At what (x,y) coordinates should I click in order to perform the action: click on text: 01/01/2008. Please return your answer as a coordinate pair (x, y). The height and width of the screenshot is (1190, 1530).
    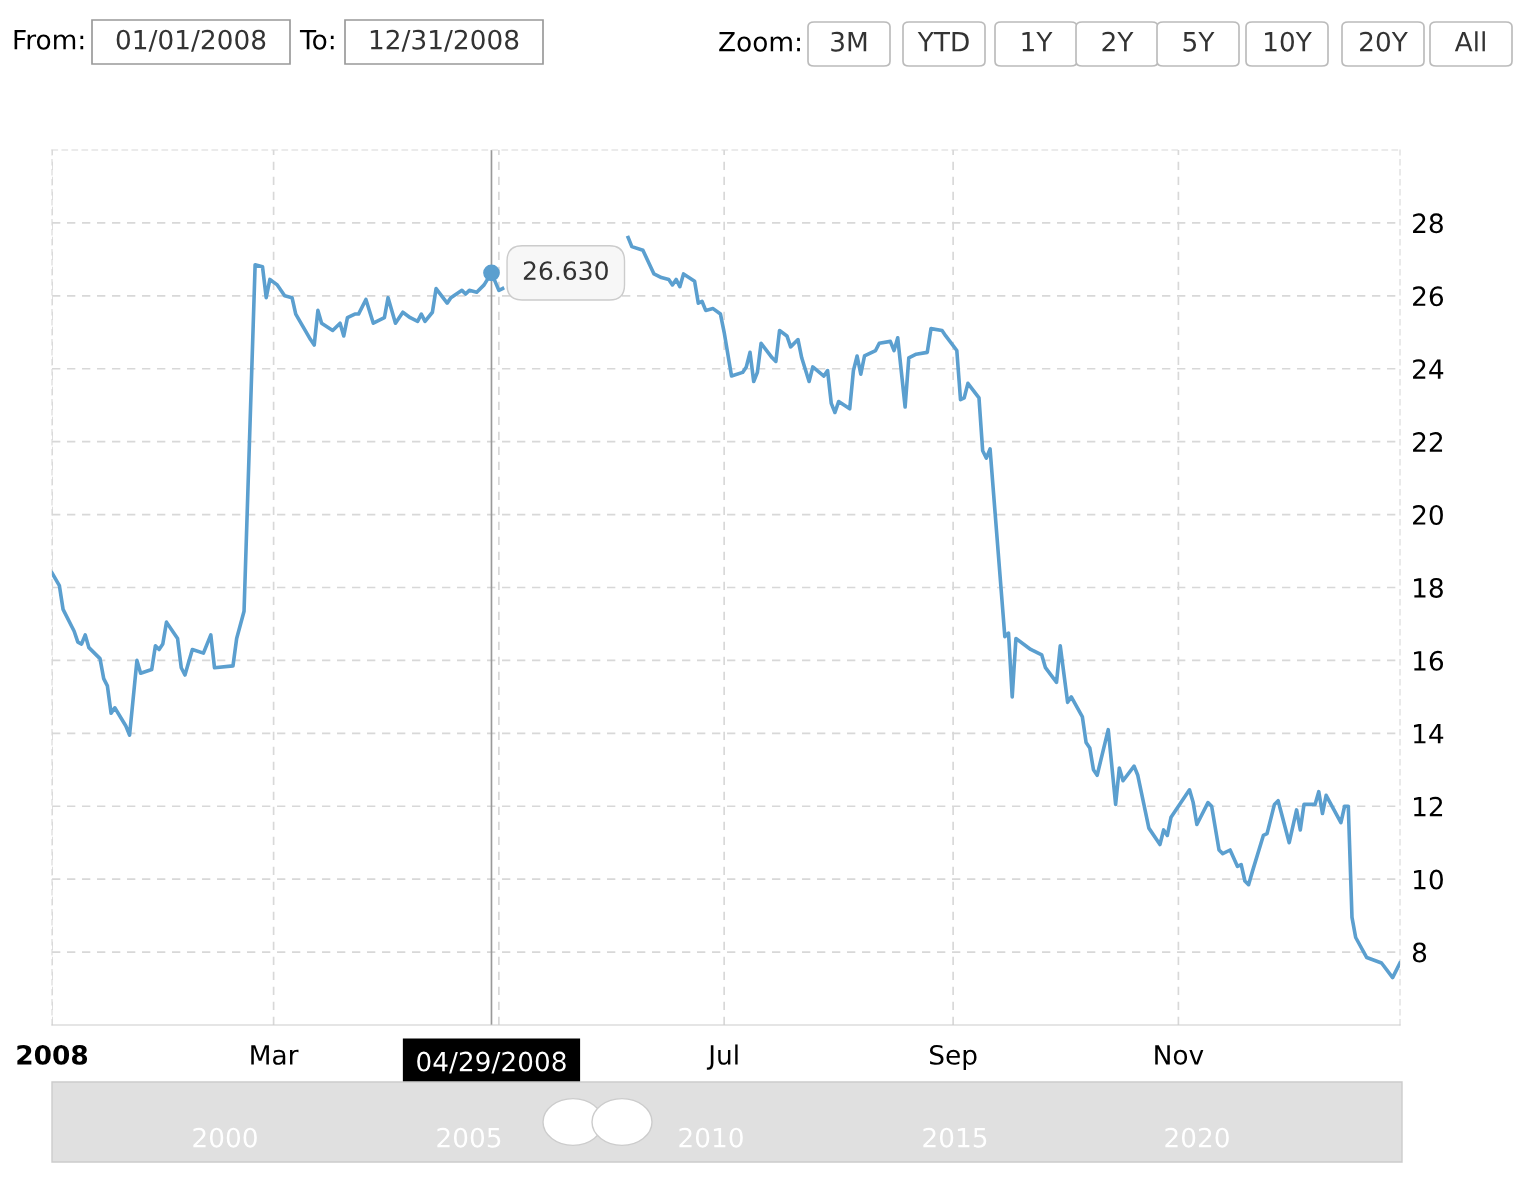
    Looking at the image, I should click on (191, 40).